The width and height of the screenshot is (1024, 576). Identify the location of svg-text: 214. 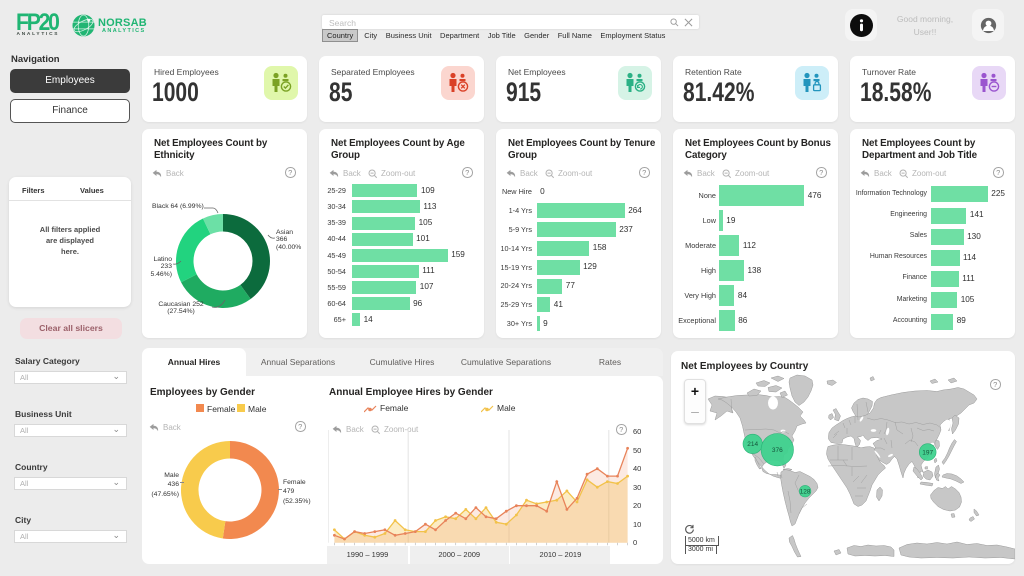
(752, 444).